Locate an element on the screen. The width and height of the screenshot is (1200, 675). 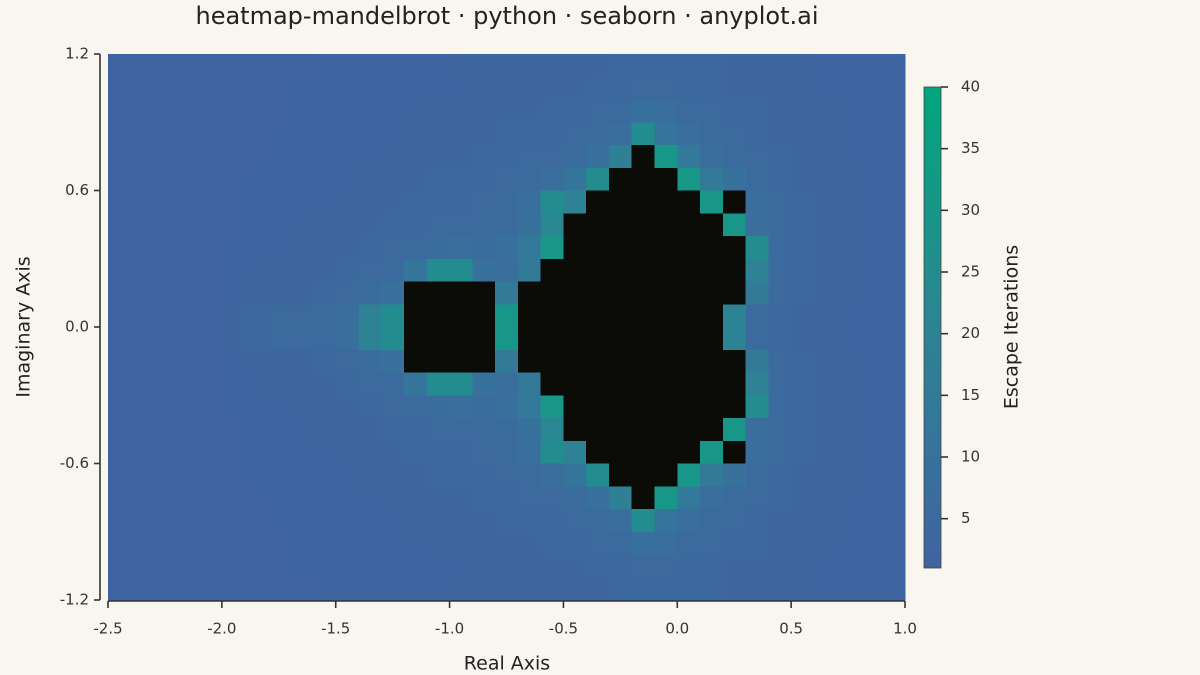
x-tick-label: 1.0 is located at coordinates (905, 629).